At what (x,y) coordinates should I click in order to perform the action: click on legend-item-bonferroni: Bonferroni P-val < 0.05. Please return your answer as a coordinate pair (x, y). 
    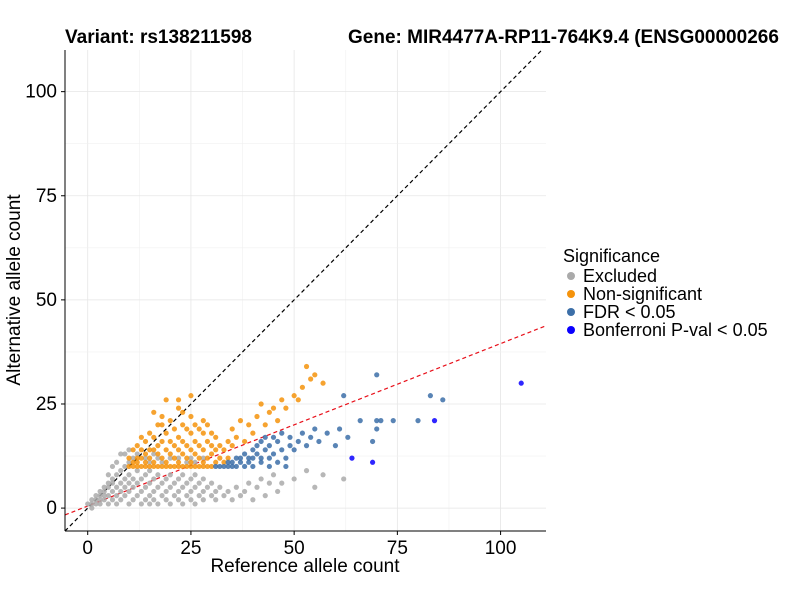
    Looking at the image, I should click on (665, 330).